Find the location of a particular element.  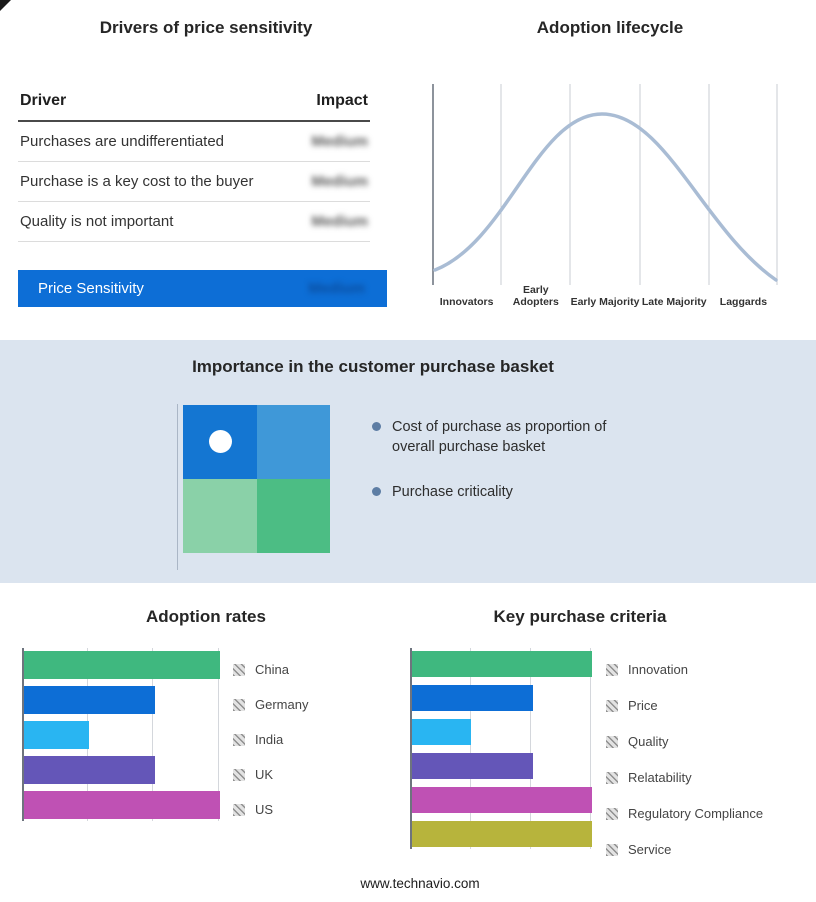

bar-innovation is located at coordinates (502, 664).